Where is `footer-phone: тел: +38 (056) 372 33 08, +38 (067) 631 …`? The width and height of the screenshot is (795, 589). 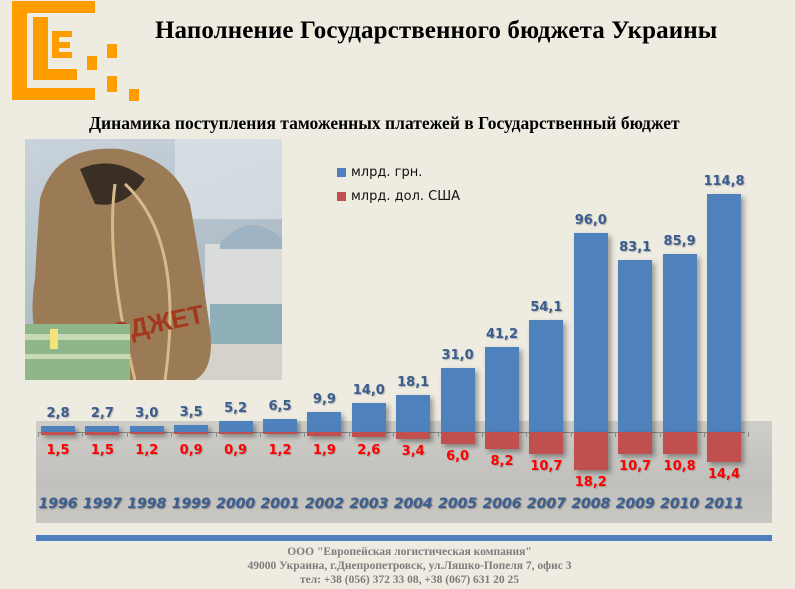
footer-phone: тел: +38 (056) 372 33 08, +38 (067) 631 … is located at coordinates (409, 580).